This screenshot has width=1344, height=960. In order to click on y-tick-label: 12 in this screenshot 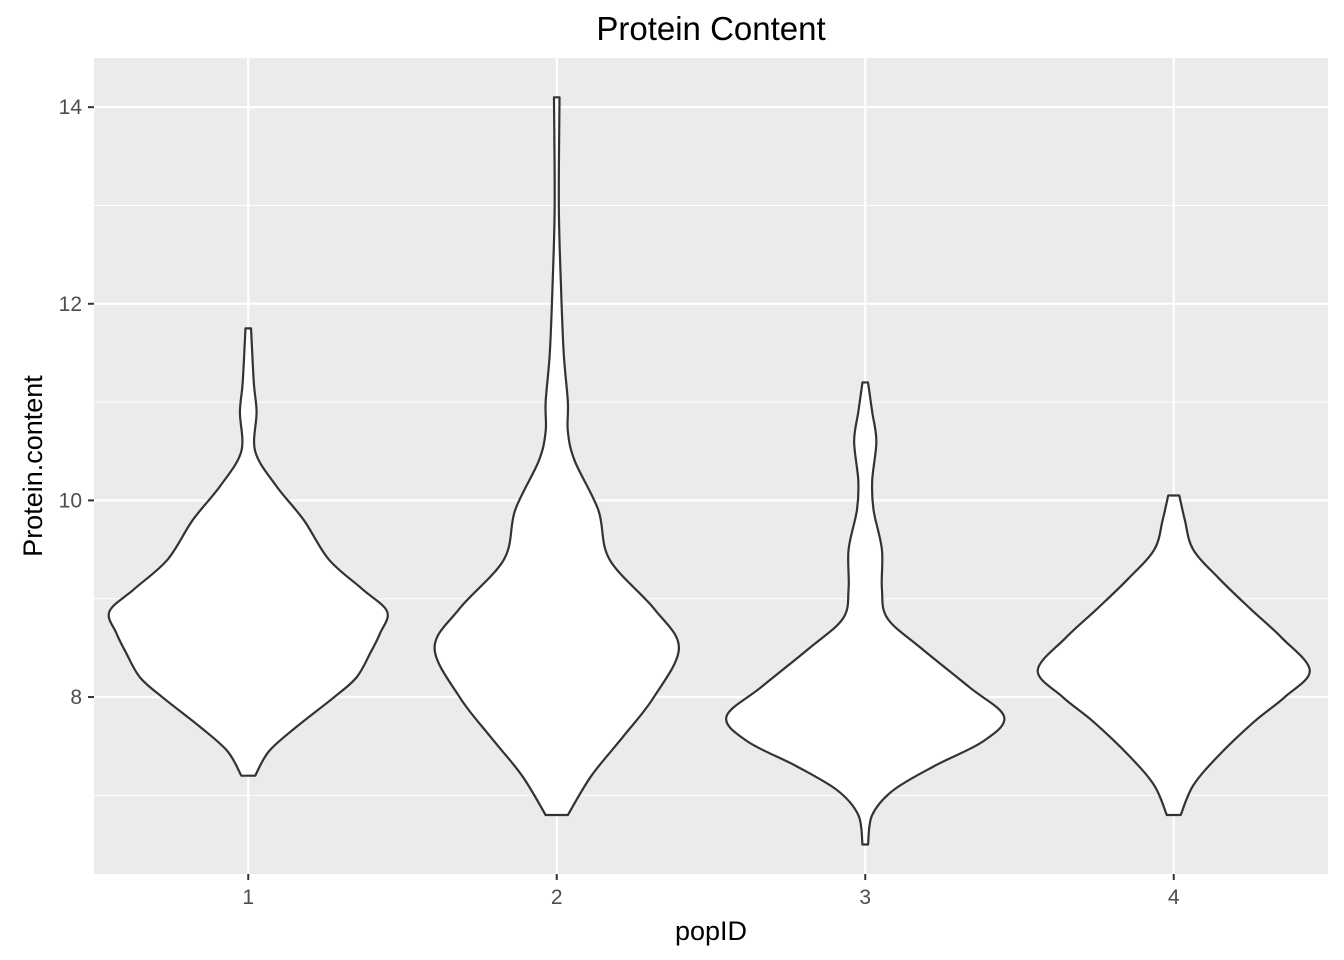, I will do `click(70, 304)`.